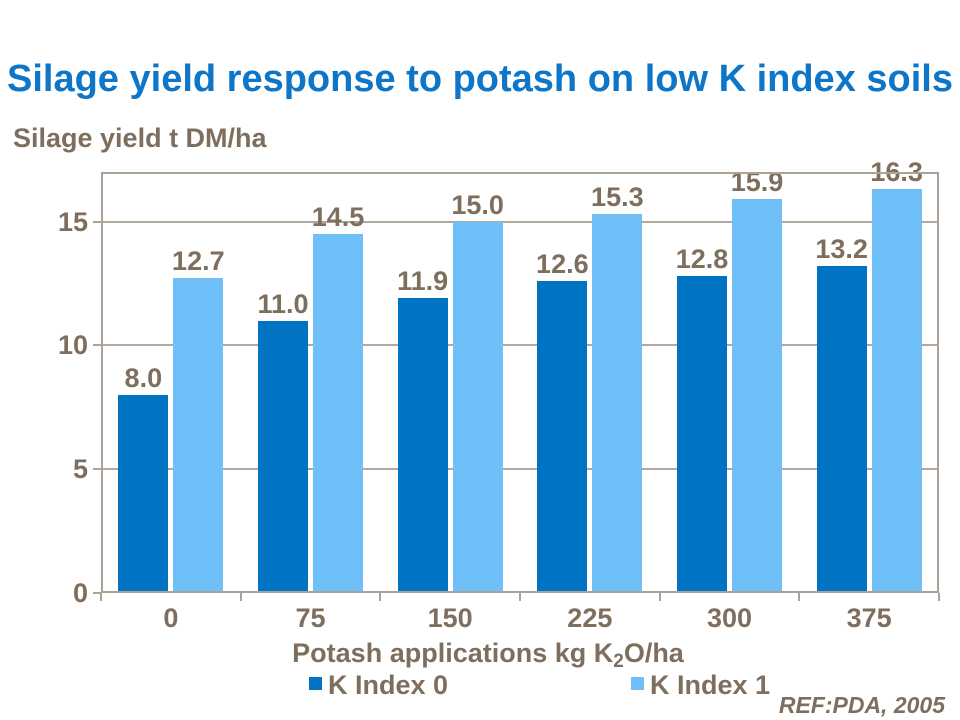 This screenshot has height=720, width=960. I want to click on x-axis-title: Potash applications kg K2O/ha, so click(480, 655).